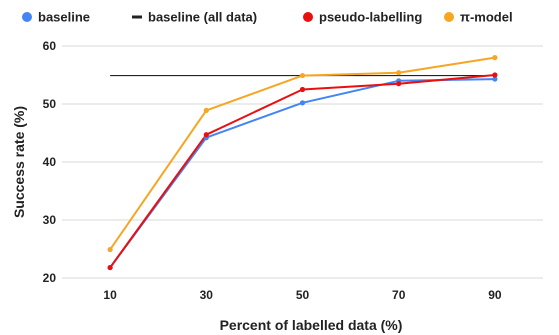 The height and width of the screenshot is (335, 559). Describe the element at coordinates (311, 325) in the screenshot. I see `x-axis-title: Percent of labelled data (%)` at that location.